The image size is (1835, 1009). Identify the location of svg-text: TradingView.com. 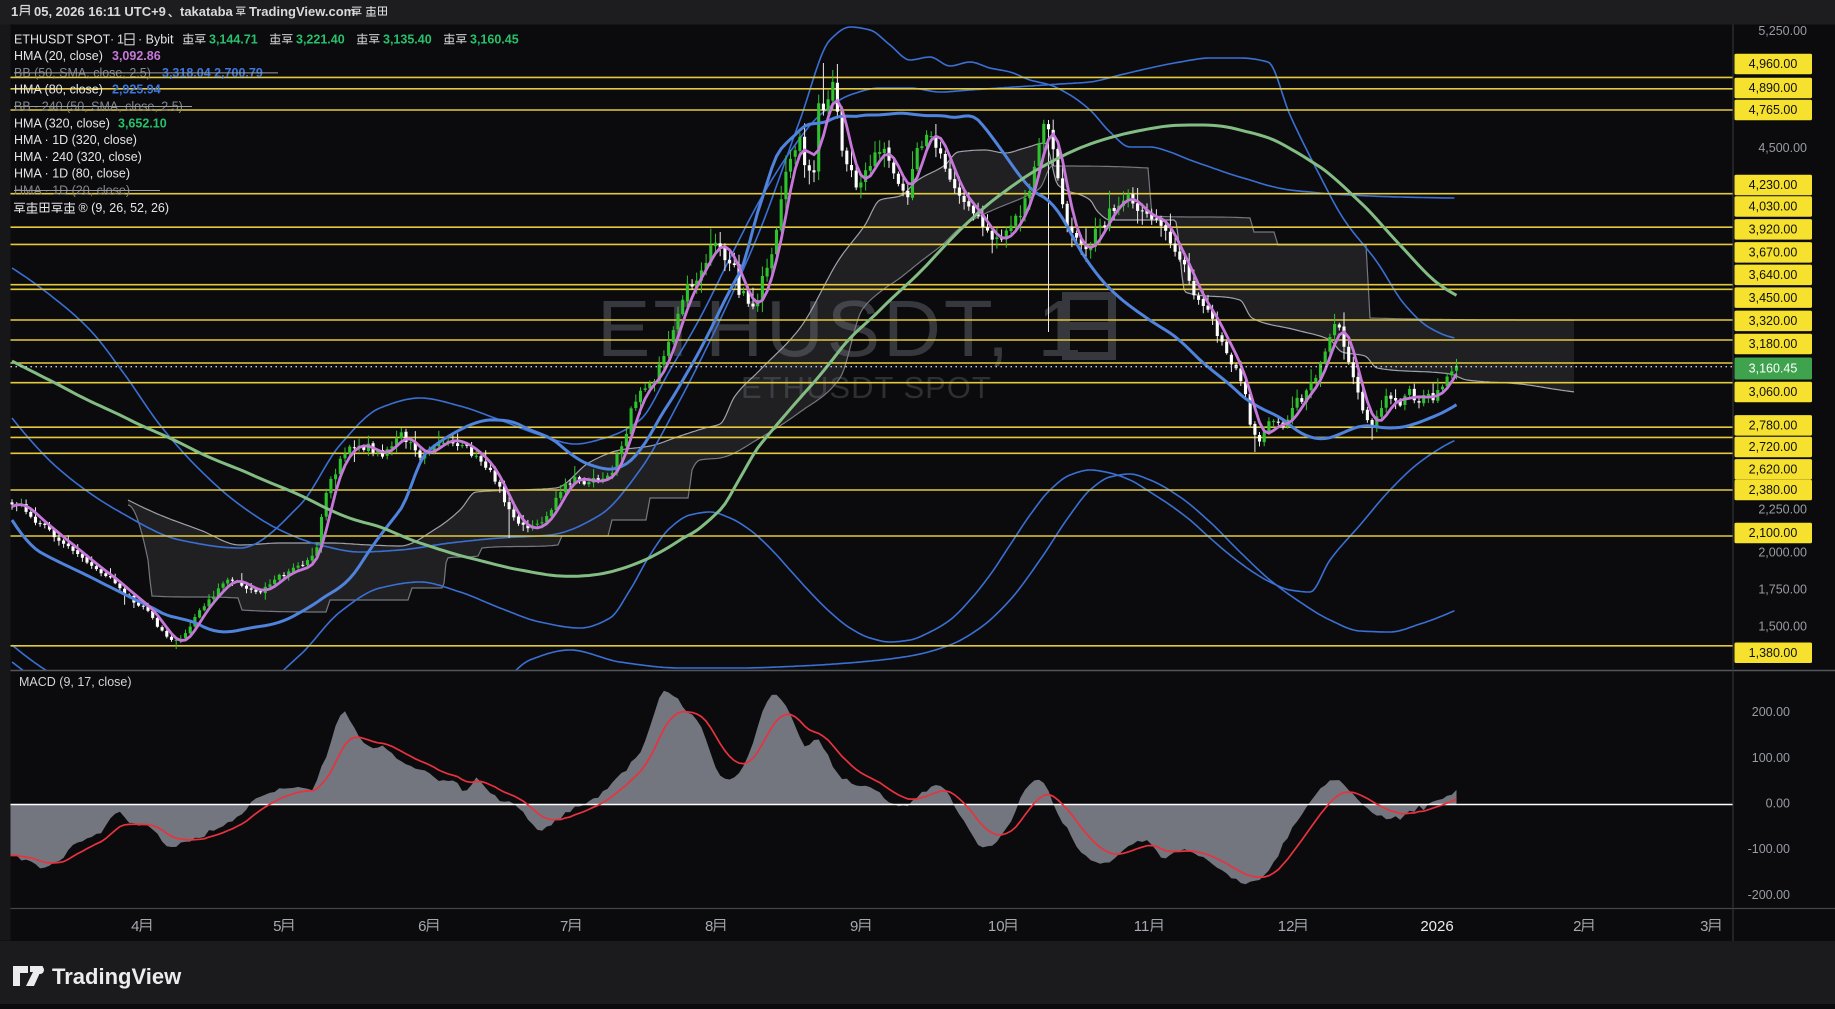
(302, 11).